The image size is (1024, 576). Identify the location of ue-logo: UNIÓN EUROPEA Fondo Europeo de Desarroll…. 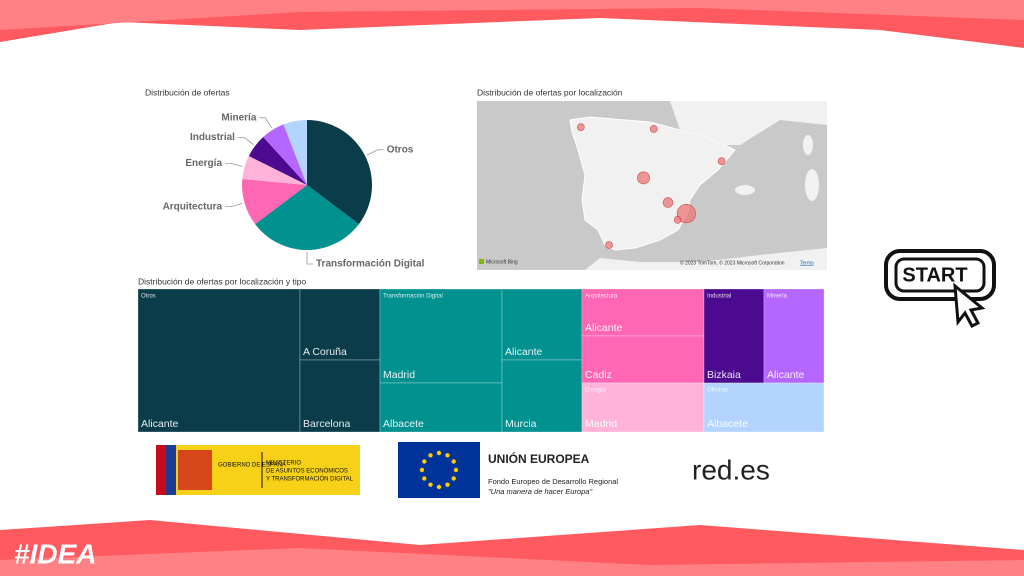
(508, 470).